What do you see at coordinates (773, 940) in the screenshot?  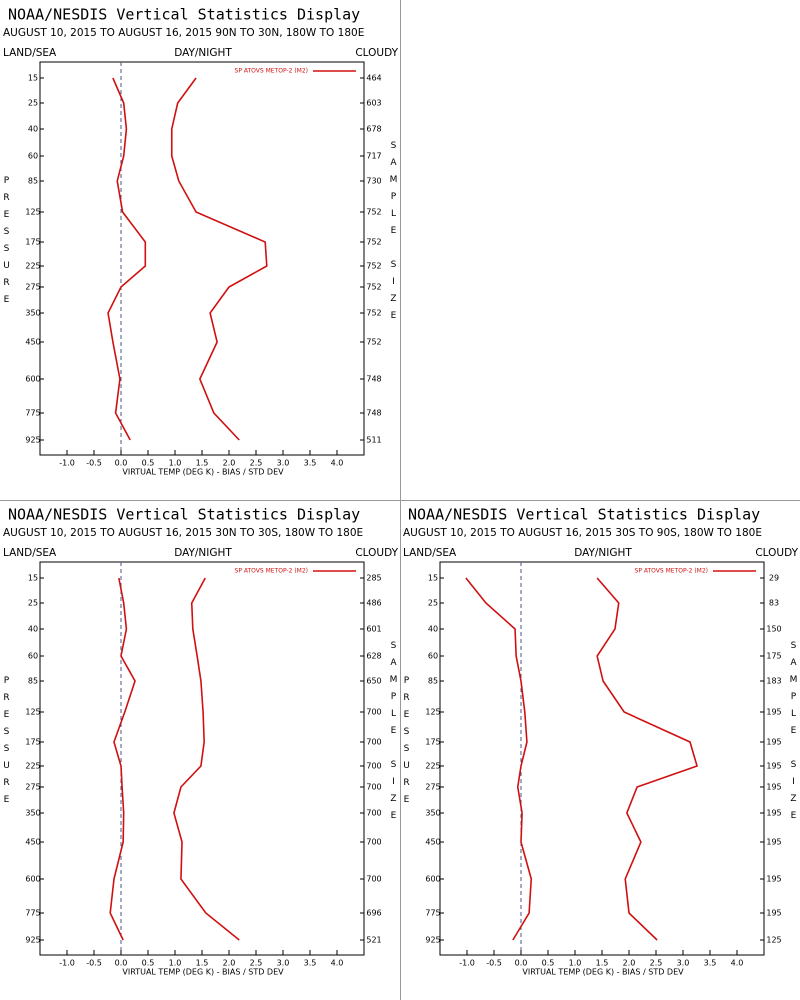 I see `sample-size: 125` at bounding box center [773, 940].